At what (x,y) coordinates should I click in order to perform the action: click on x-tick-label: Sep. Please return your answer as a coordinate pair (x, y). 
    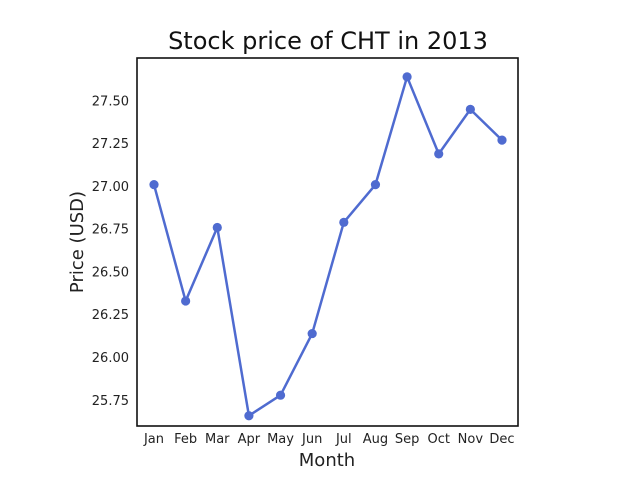
    Looking at the image, I should click on (407, 439).